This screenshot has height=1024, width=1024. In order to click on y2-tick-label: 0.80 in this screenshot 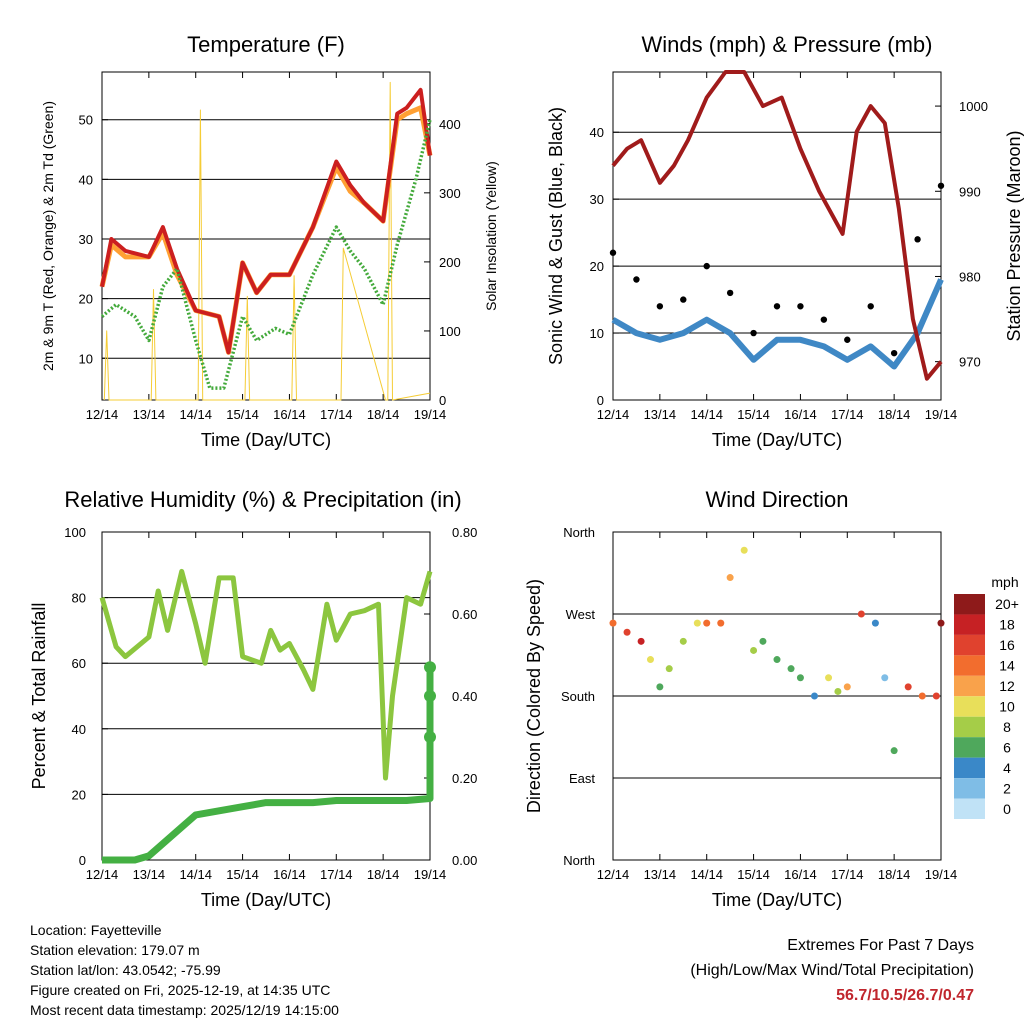, I will do `click(464, 532)`.